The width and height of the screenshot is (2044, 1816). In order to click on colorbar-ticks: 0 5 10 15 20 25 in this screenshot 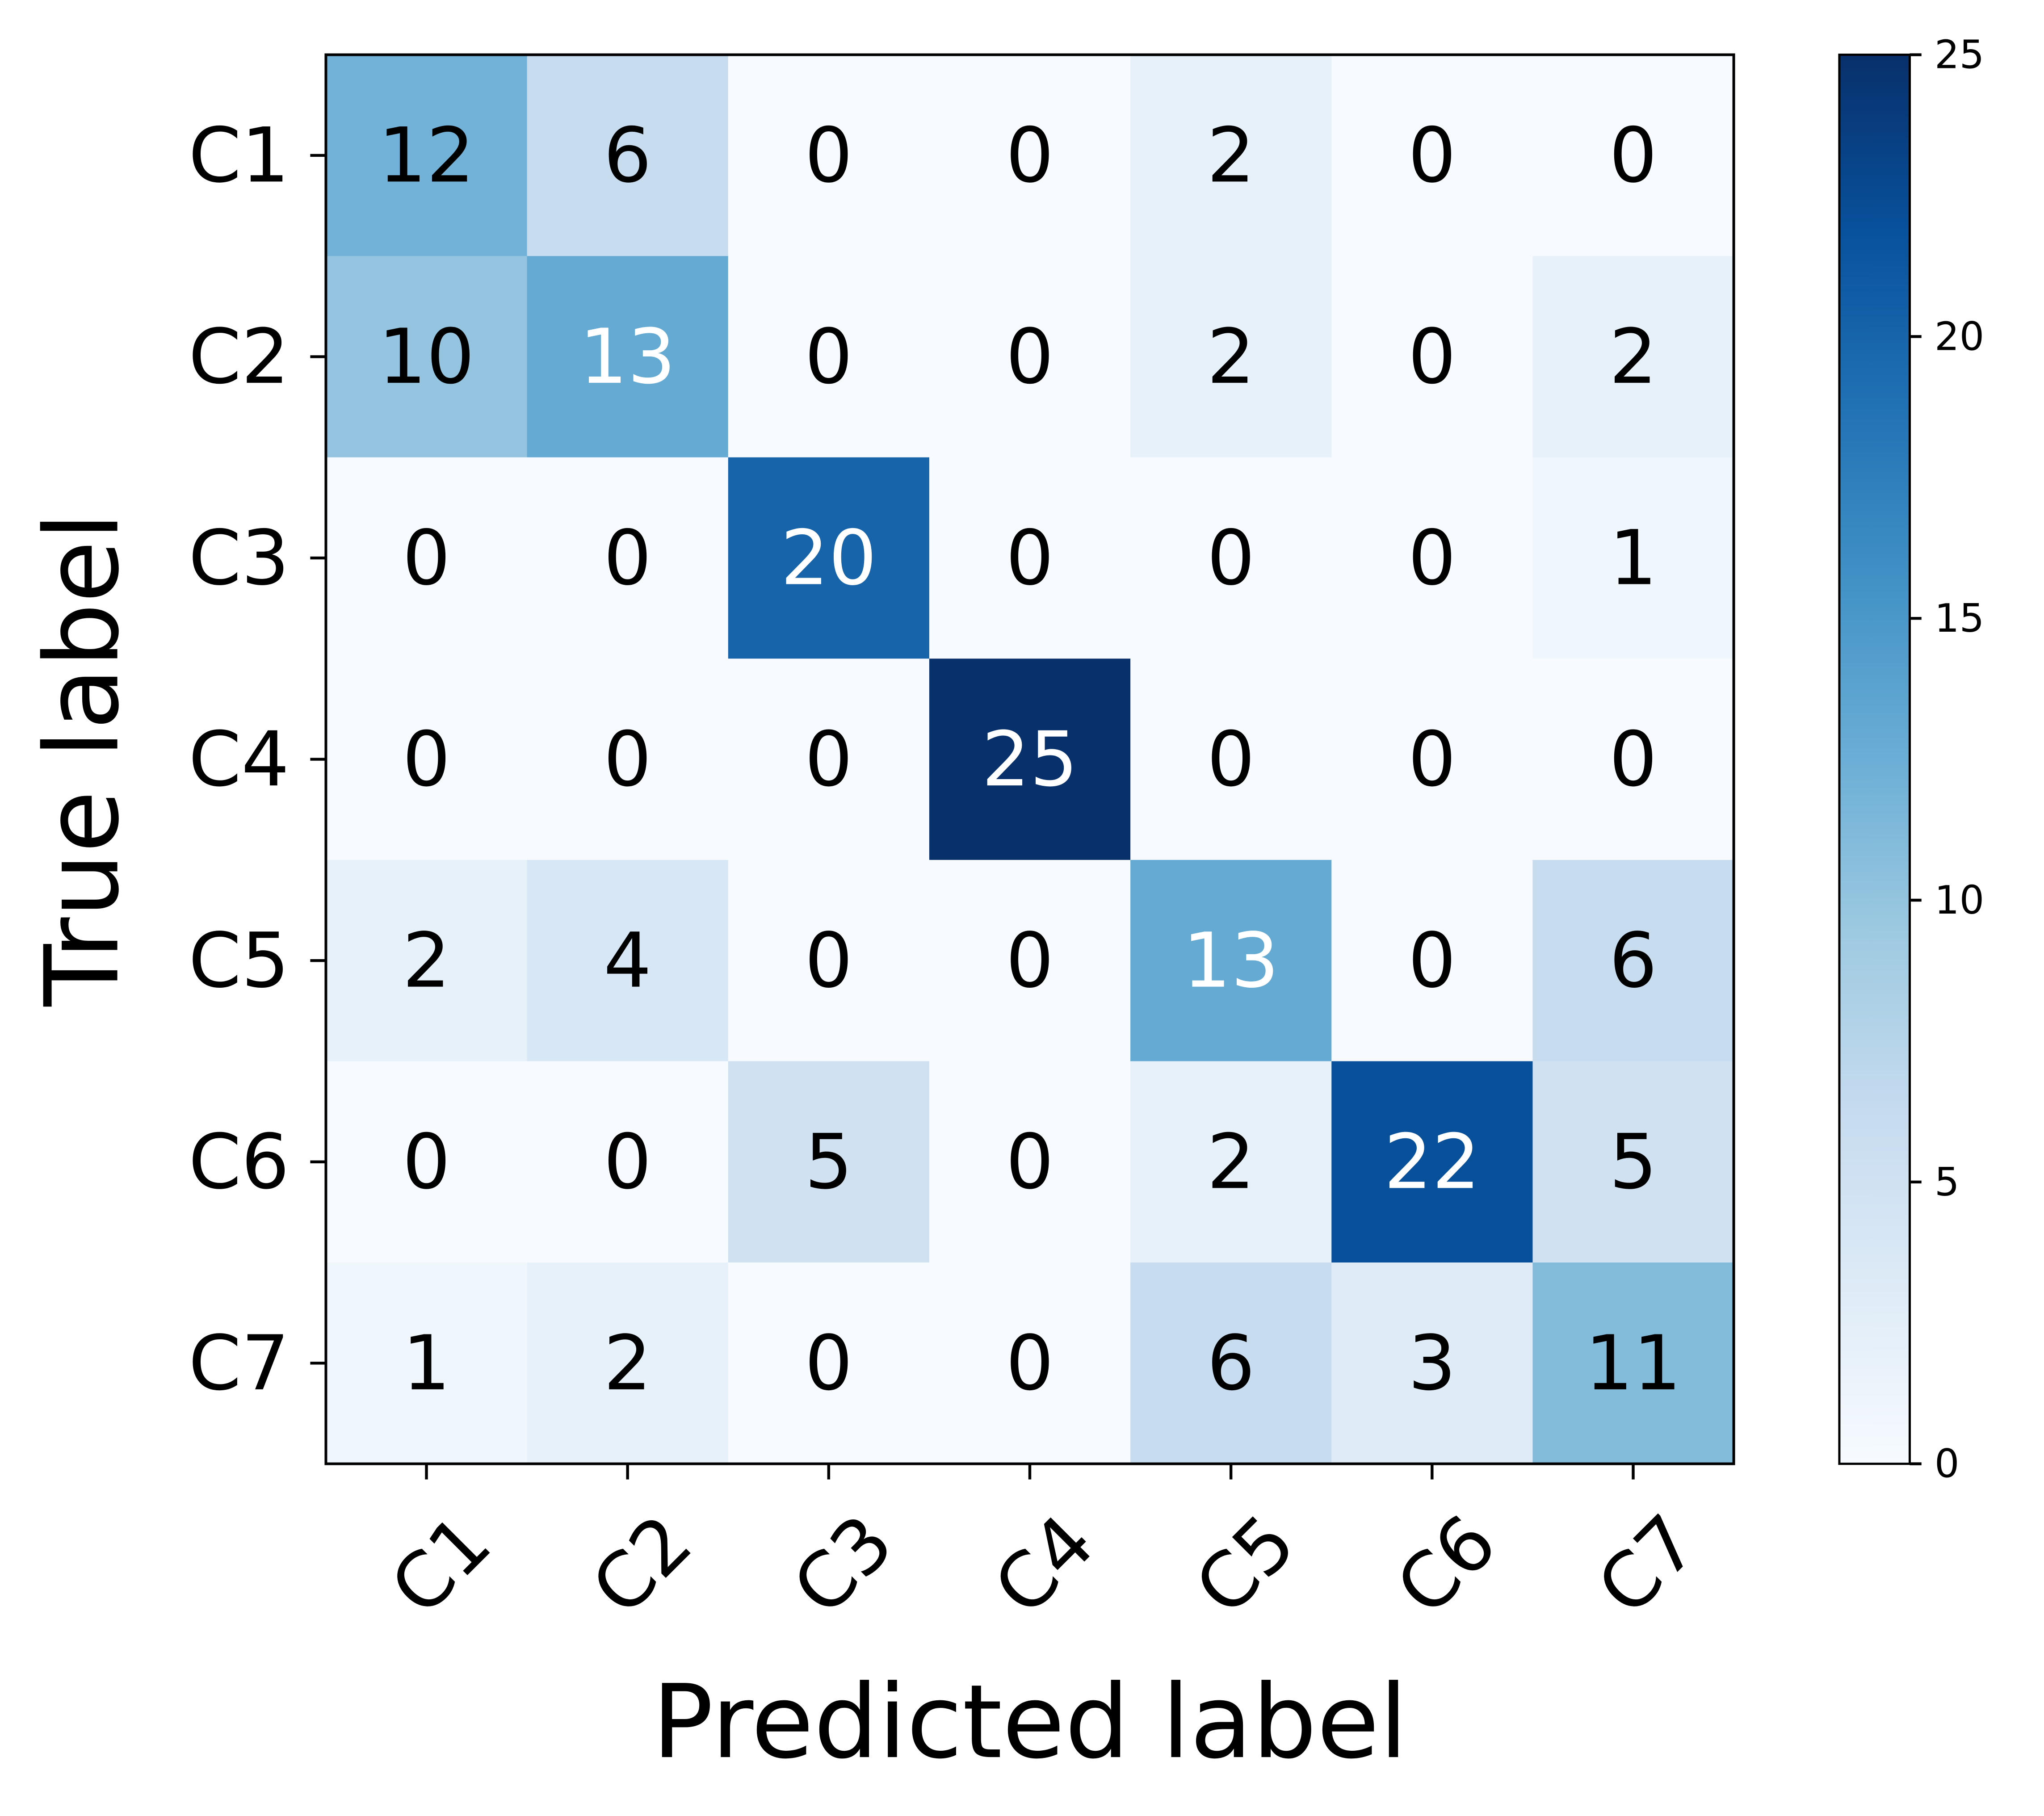, I will do `click(1947, 759)`.